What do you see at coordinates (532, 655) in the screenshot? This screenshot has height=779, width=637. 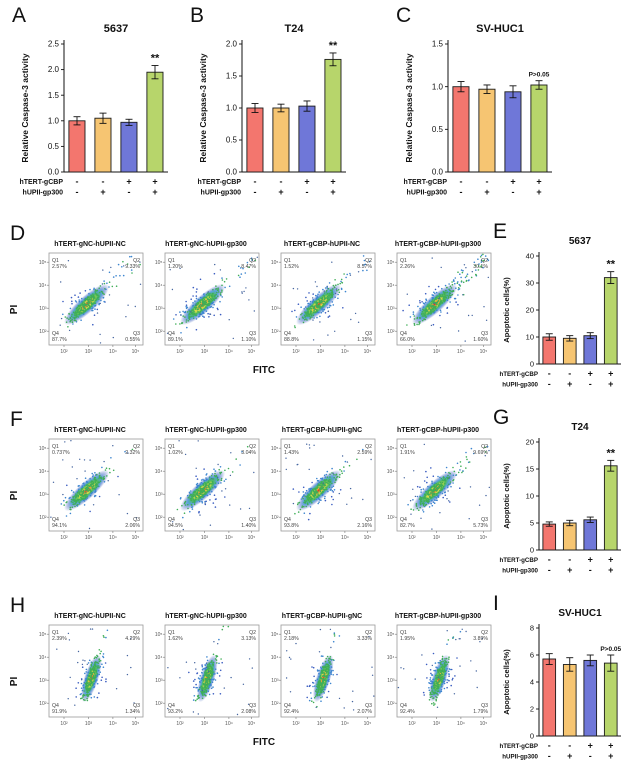 I see `svg-text: 6` at bounding box center [532, 655].